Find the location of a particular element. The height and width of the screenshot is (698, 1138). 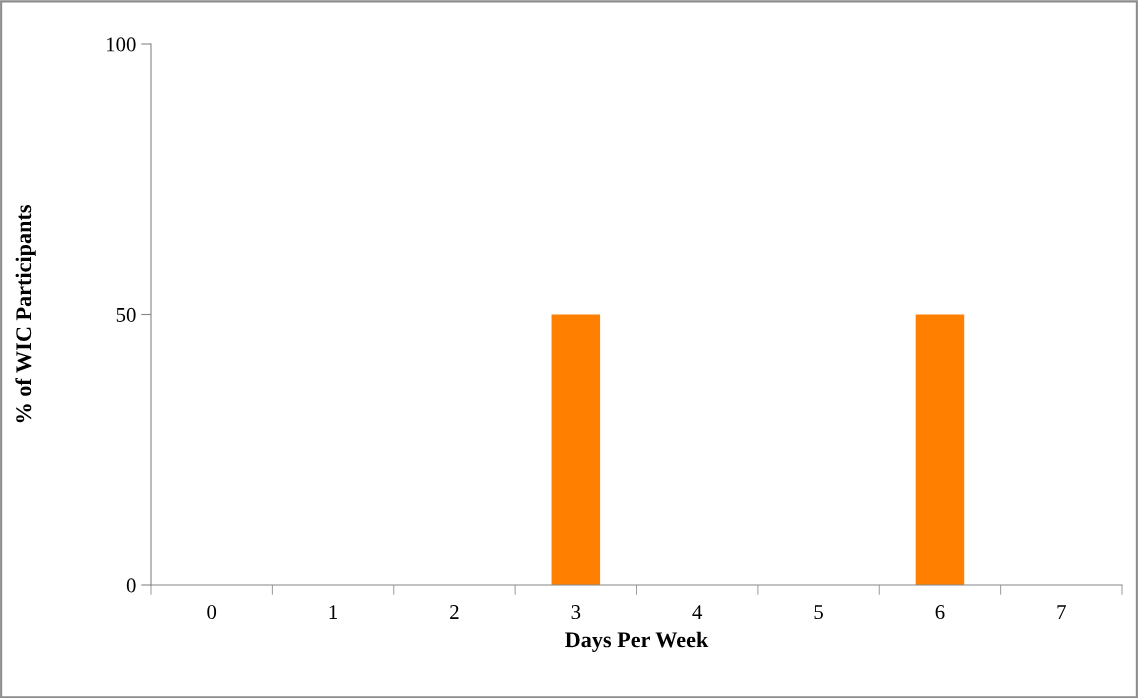

x-tick-label: 5 is located at coordinates (818, 612).